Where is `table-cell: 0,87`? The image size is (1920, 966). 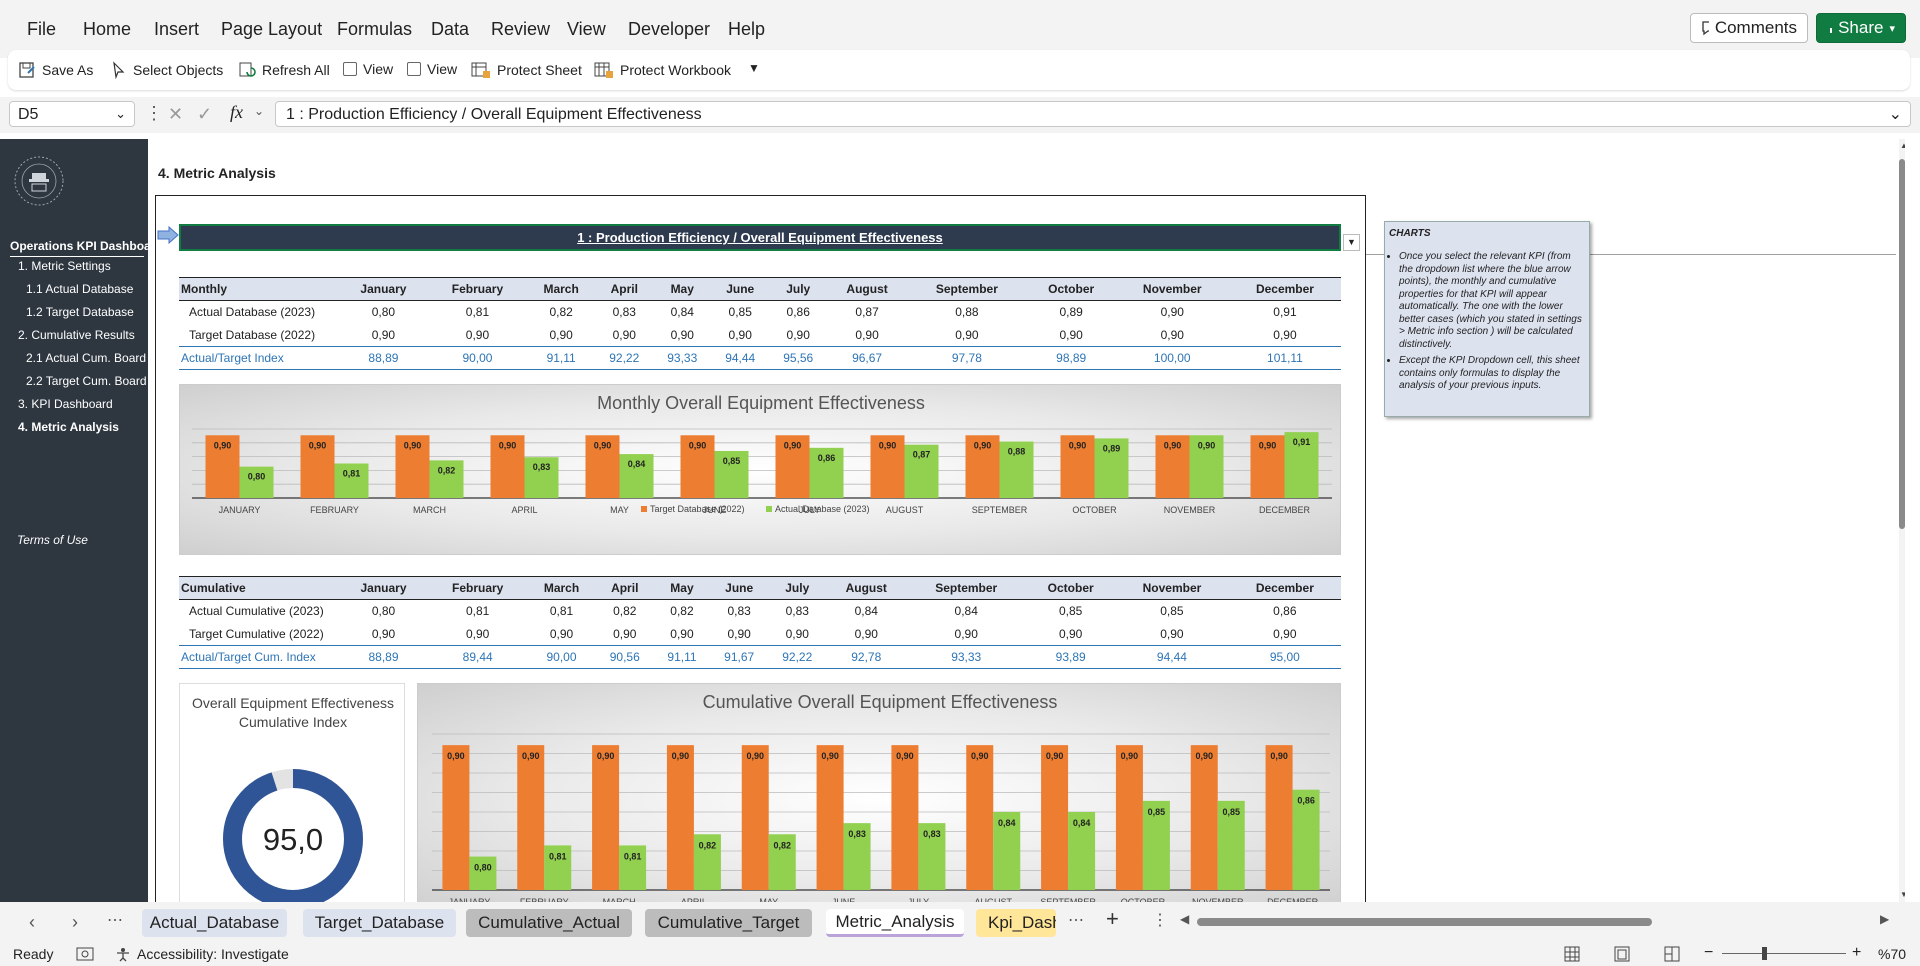
table-cell: 0,87 is located at coordinates (867, 312).